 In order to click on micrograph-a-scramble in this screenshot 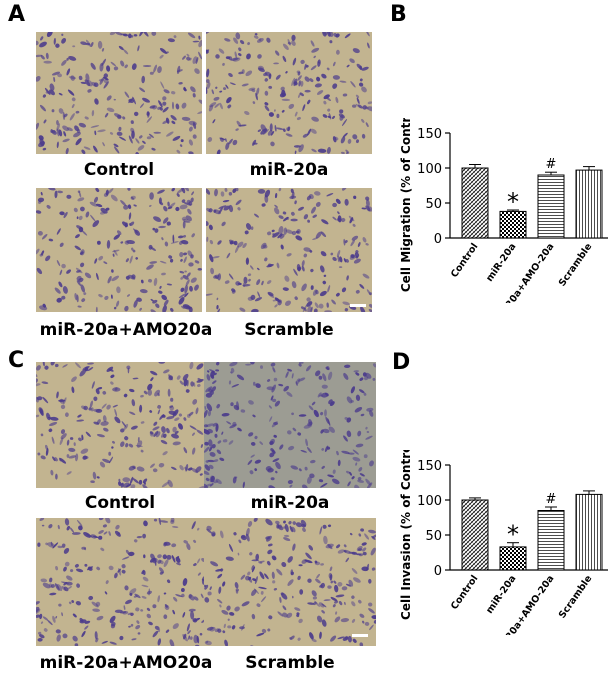, I will do `click(289, 250)`.